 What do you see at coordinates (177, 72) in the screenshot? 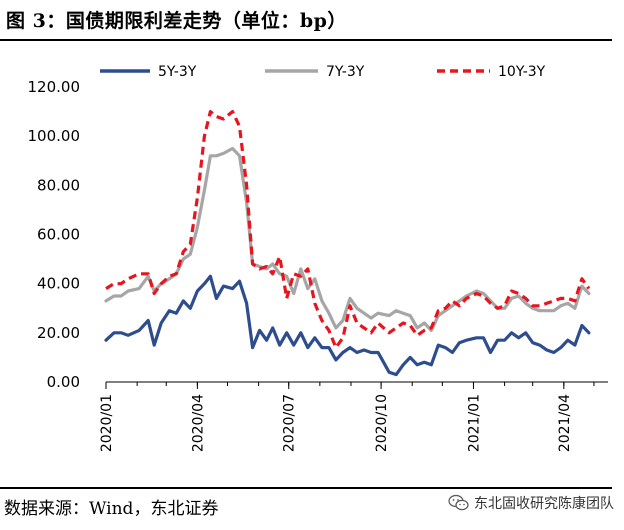
I see `legend-label: 5Y-3Y` at bounding box center [177, 72].